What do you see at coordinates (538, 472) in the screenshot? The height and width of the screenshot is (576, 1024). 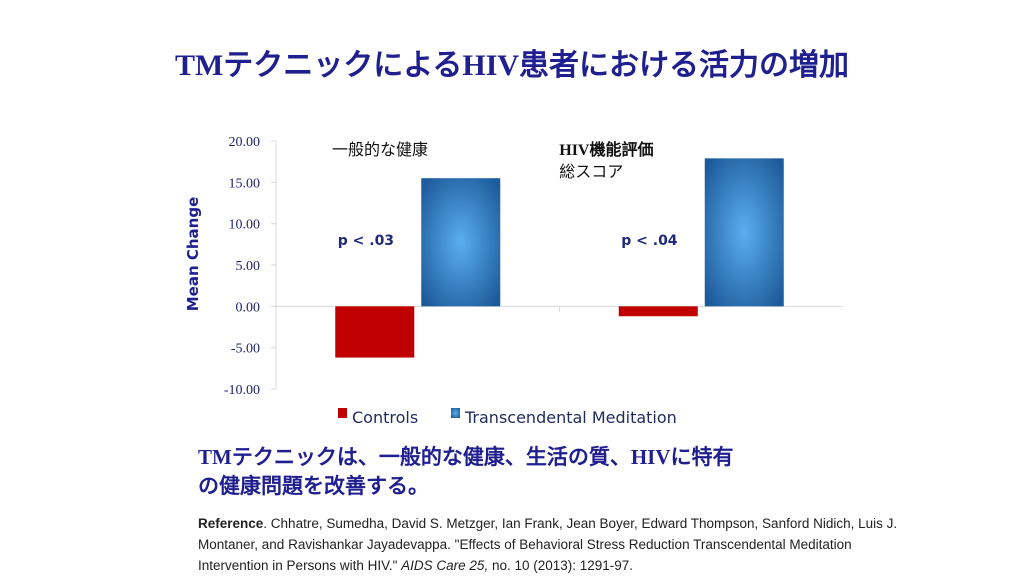 I see `summary-text: TMテクニックは、一般的な健康、生活の質、HIVに特有 の健康問題を改善する。` at bounding box center [538, 472].